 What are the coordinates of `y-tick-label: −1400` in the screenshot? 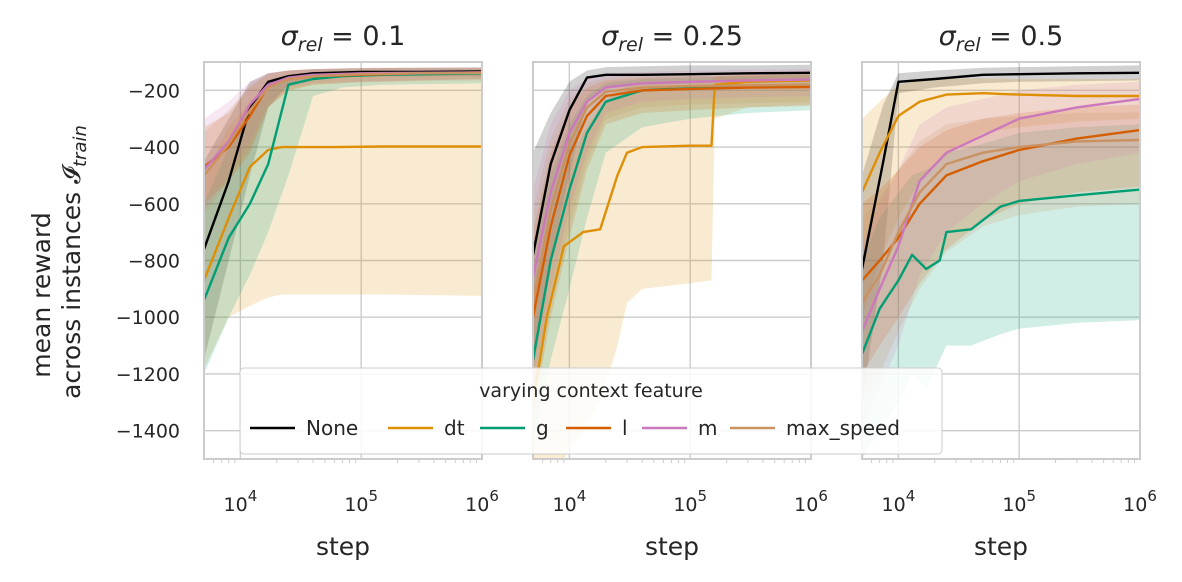 It's located at (148, 432).